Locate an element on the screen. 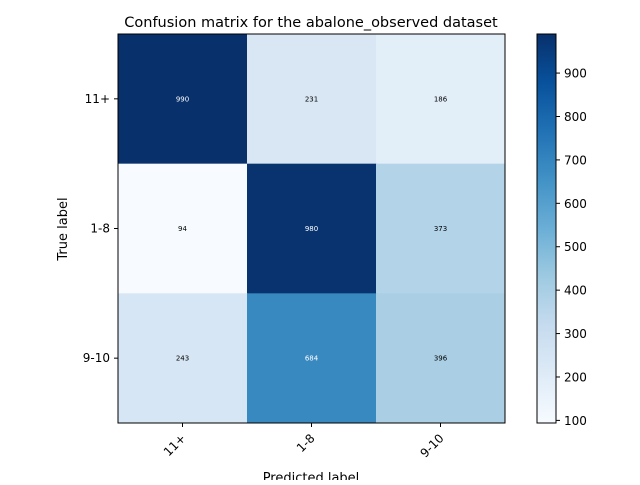 This screenshot has width=640, height=485. matrix-cell-value: 990 is located at coordinates (182, 99).